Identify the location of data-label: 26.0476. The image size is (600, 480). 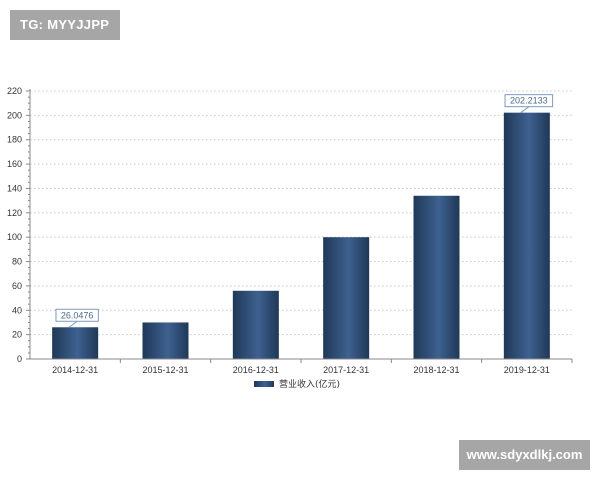
(77, 315).